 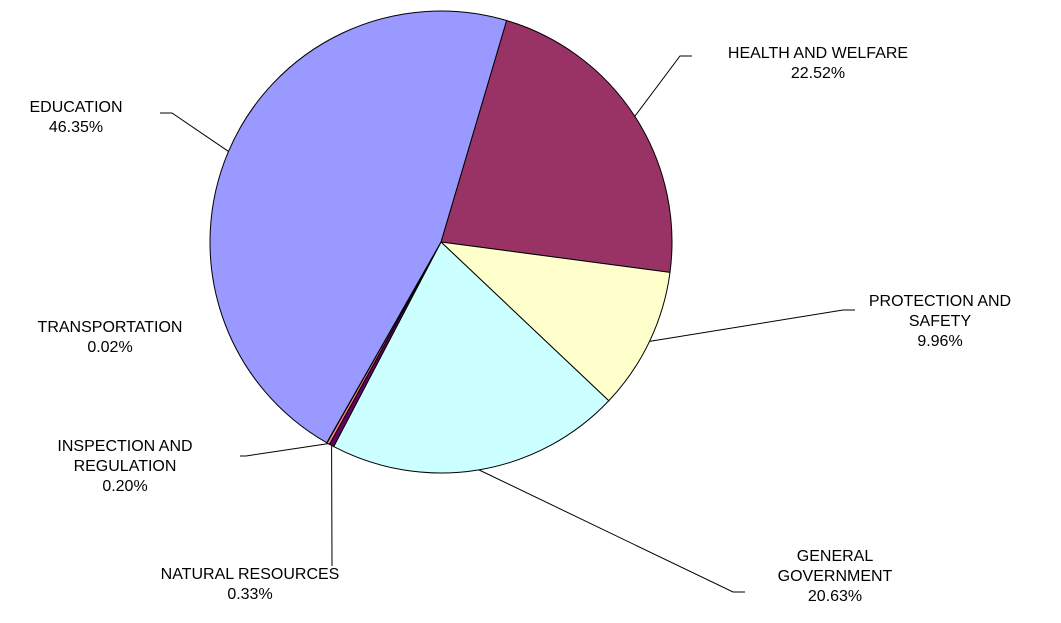 I want to click on slice-label: INSPECTION AND REGULATION, so click(x=125, y=456).